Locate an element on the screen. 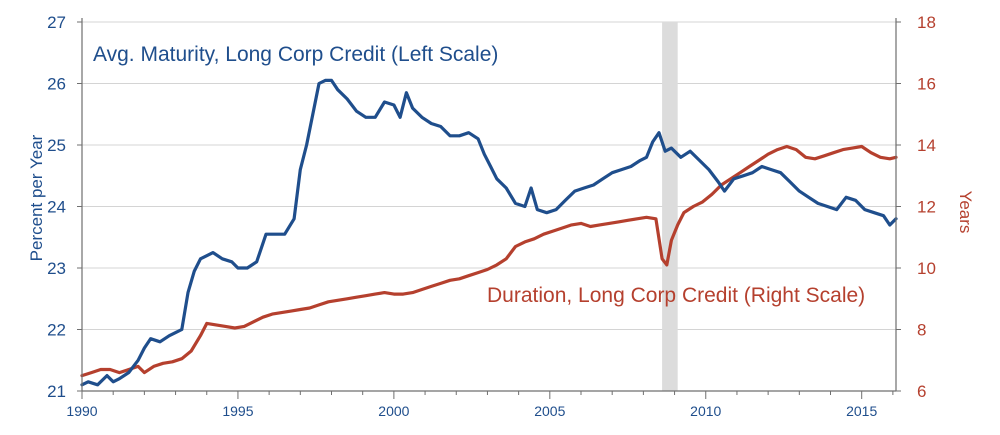 The width and height of the screenshot is (1000, 435). right-tick-label: 8 is located at coordinates (921, 330).